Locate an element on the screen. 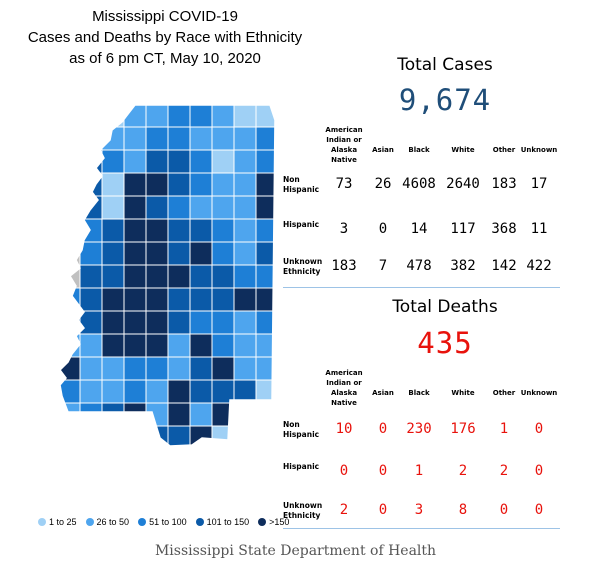 The width and height of the screenshot is (591, 577). table-cell: 7 is located at coordinates (383, 266).